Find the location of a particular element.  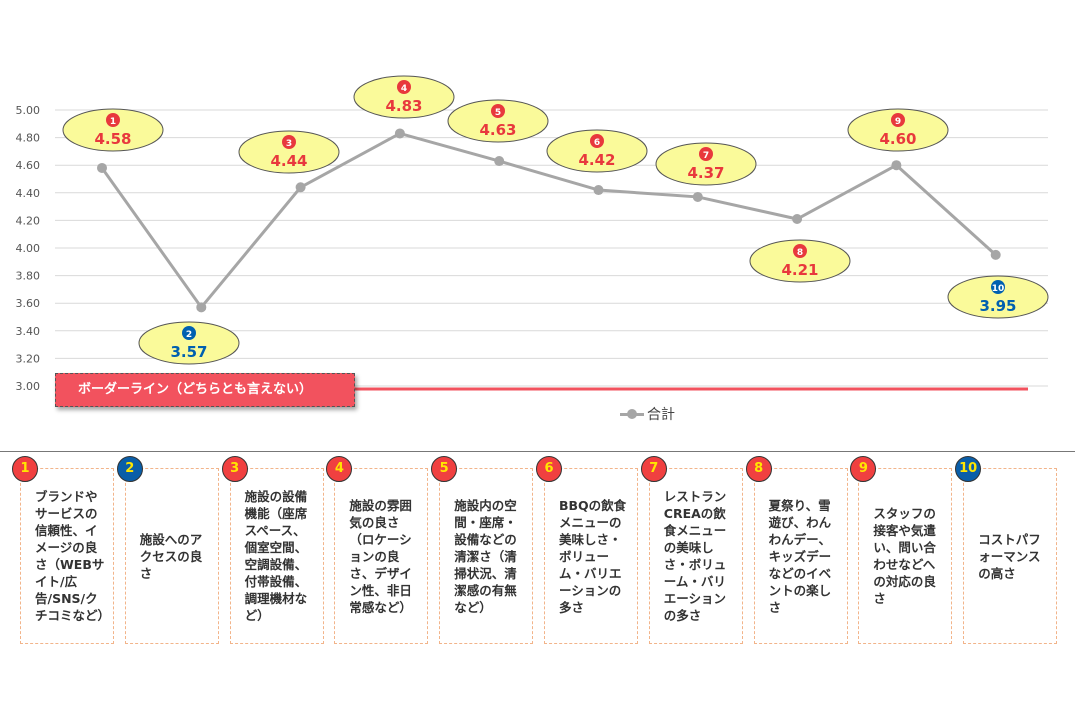

item-number-badge: 9 is located at coordinates (863, 469).